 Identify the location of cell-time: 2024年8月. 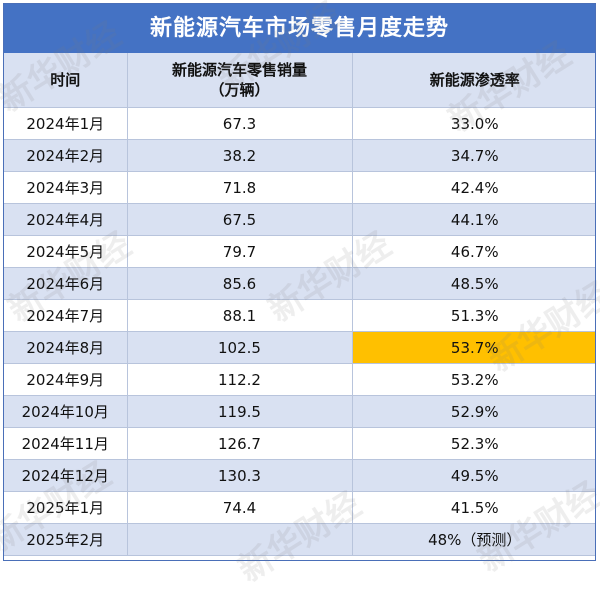
(66, 347).